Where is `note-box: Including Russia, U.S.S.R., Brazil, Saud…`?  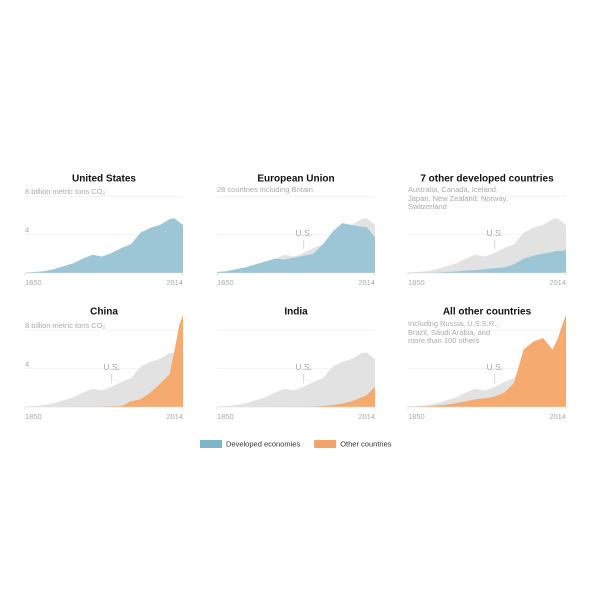 note-box: Including Russia, U.S.S.R., Brazil, Saud… is located at coordinates (453, 333).